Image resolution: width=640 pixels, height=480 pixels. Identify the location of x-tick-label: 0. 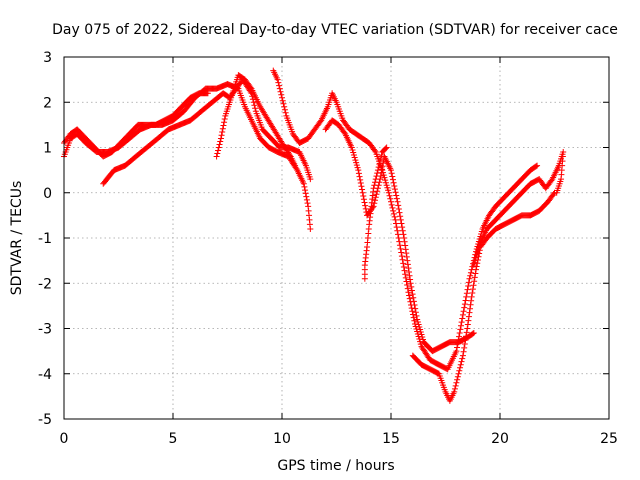
(64, 439).